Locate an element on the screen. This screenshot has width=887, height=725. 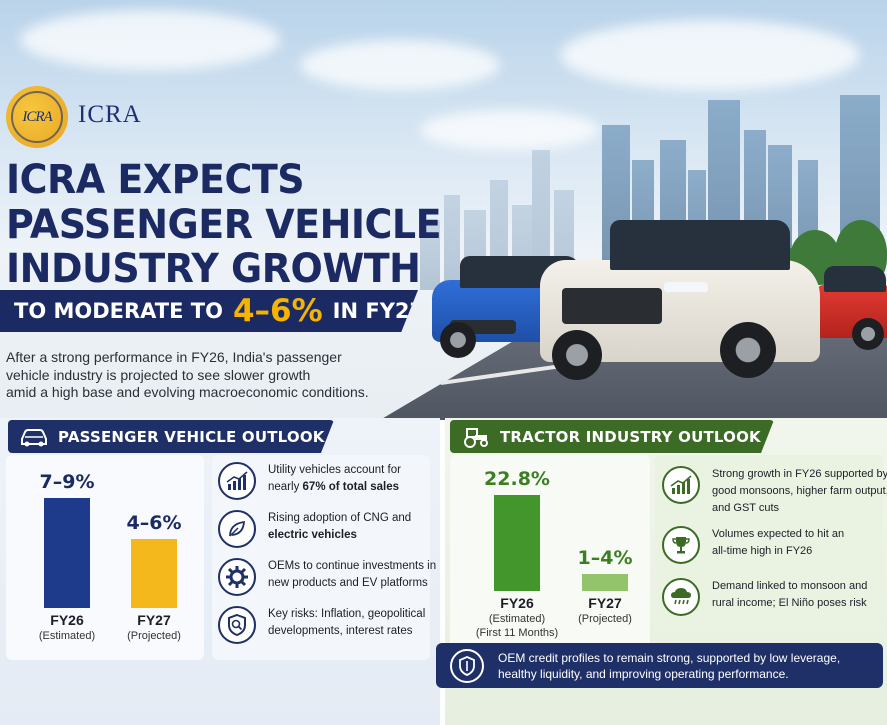
tractor-header-title: TRACTOR INDUSTRY OUTLOOK is located at coordinates (630, 436).